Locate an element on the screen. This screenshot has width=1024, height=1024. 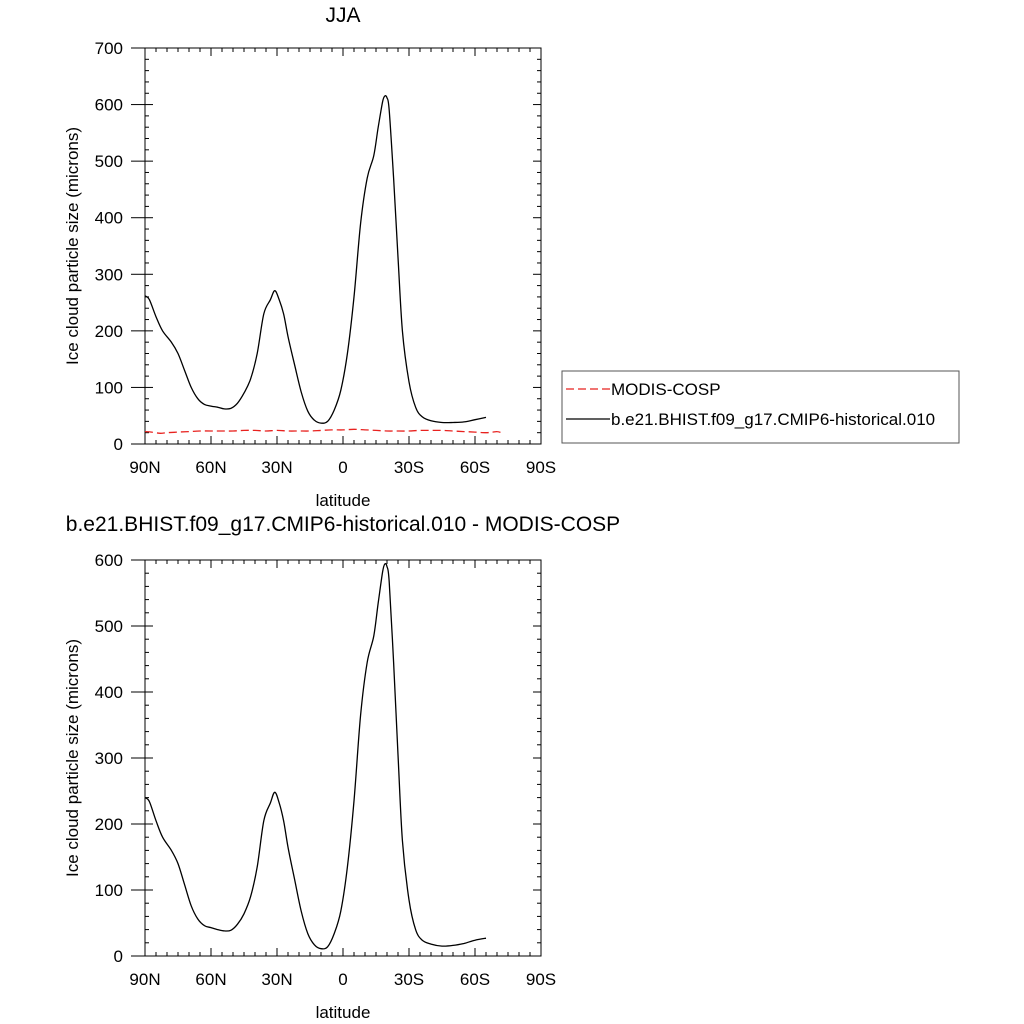
chart-bottom-xtick-label: 90S is located at coordinates (541, 979).